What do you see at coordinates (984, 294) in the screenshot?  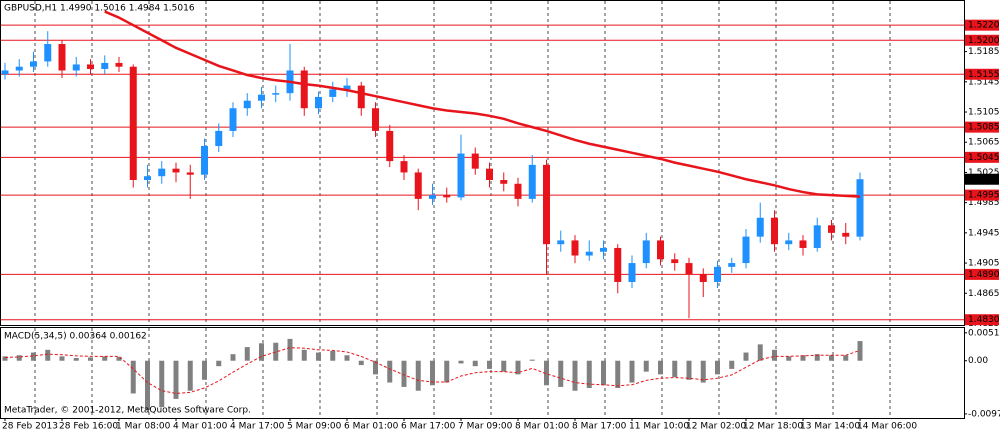 I see `y-tick-label: 1.4865` at bounding box center [984, 294].